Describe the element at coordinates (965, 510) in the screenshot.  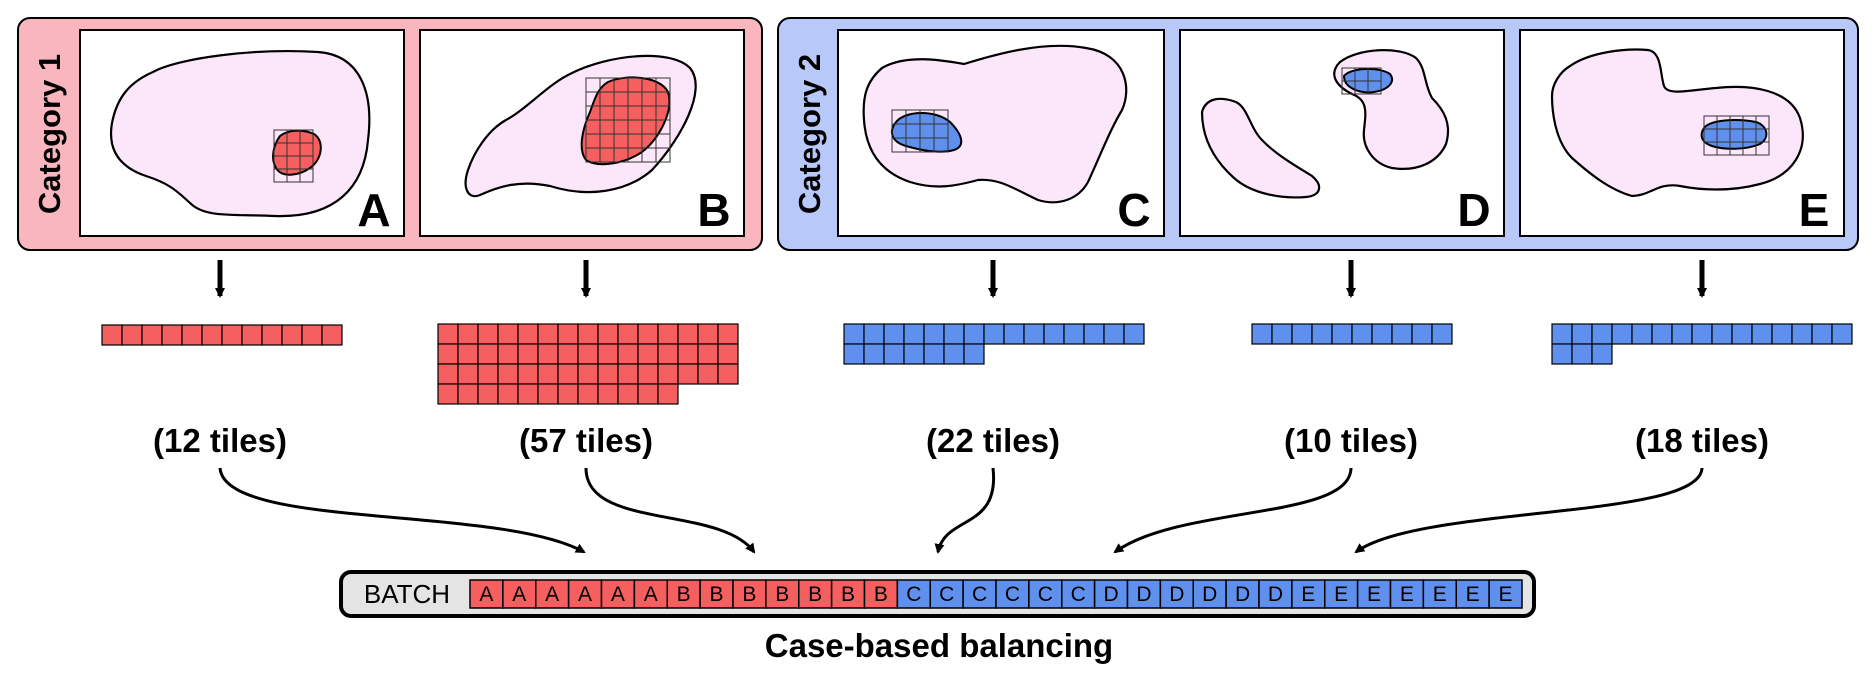
I see `curve-arrow-c` at that location.